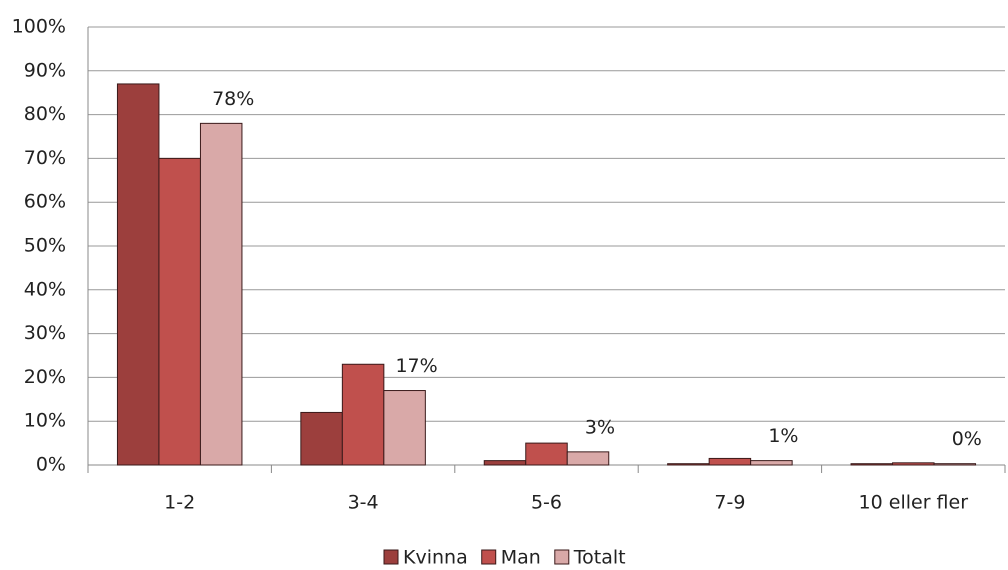  I want to click on y-tick-label: 50%, so click(45, 246).